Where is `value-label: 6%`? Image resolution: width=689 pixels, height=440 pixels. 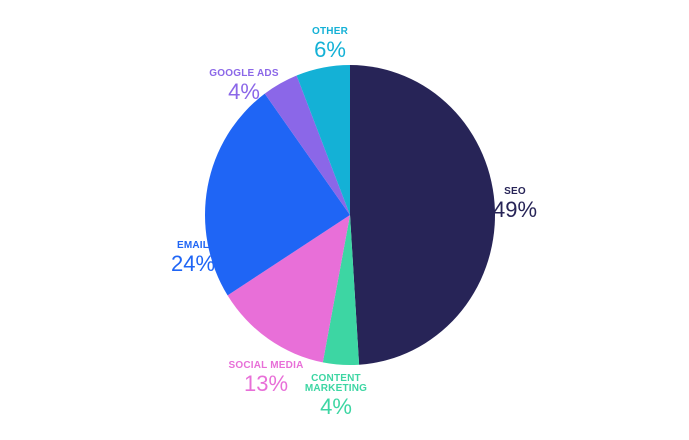
value-label: 6% is located at coordinates (330, 49).